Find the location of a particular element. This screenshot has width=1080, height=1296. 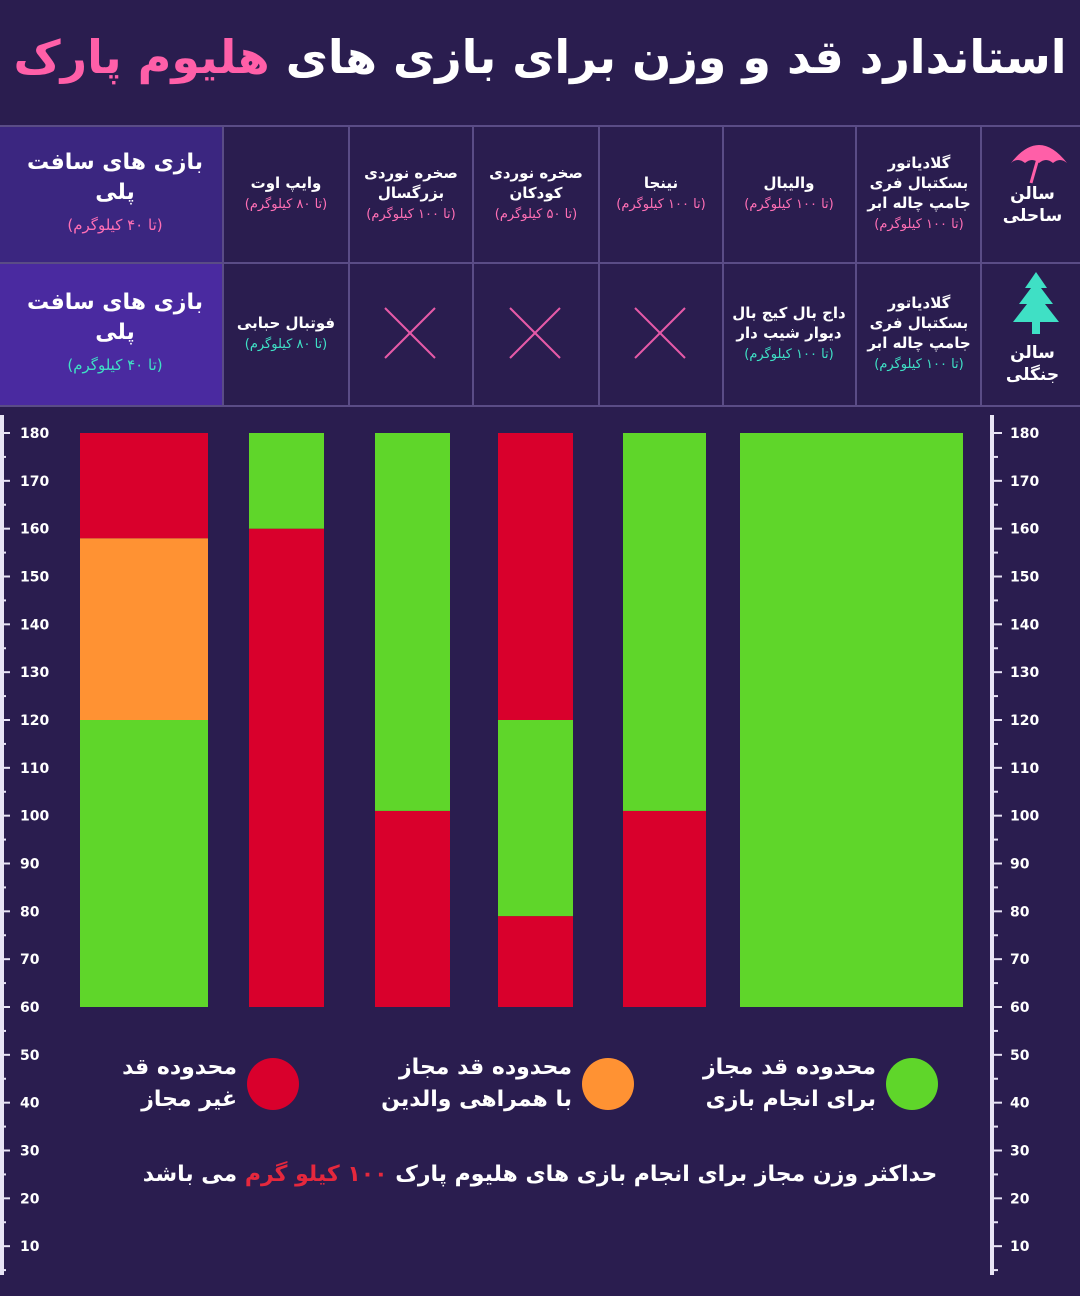

bar-segment-soft-play-parent is located at coordinates (144, 629).